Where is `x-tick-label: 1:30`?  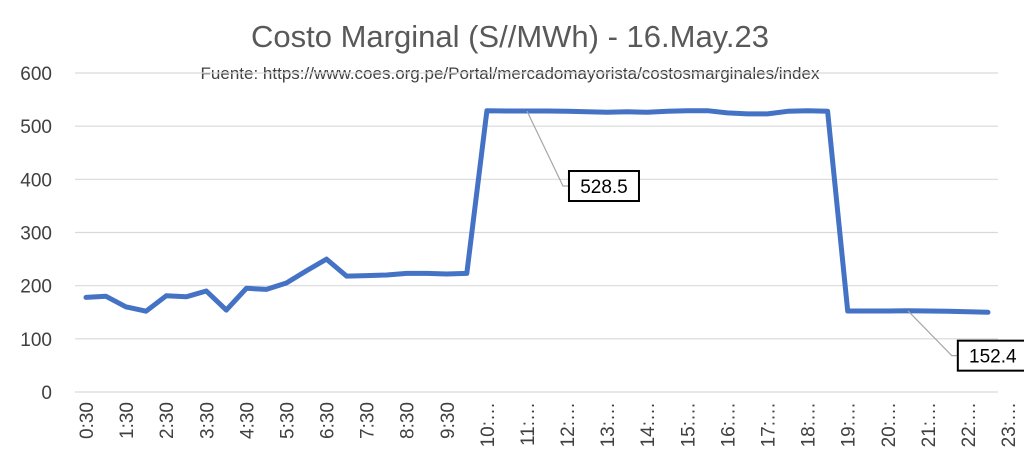 x-tick-label: 1:30 is located at coordinates (127, 420).